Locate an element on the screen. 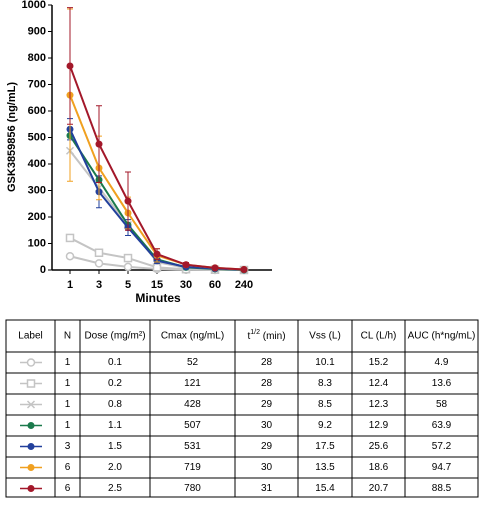  table-cell: 719 is located at coordinates (192, 467).